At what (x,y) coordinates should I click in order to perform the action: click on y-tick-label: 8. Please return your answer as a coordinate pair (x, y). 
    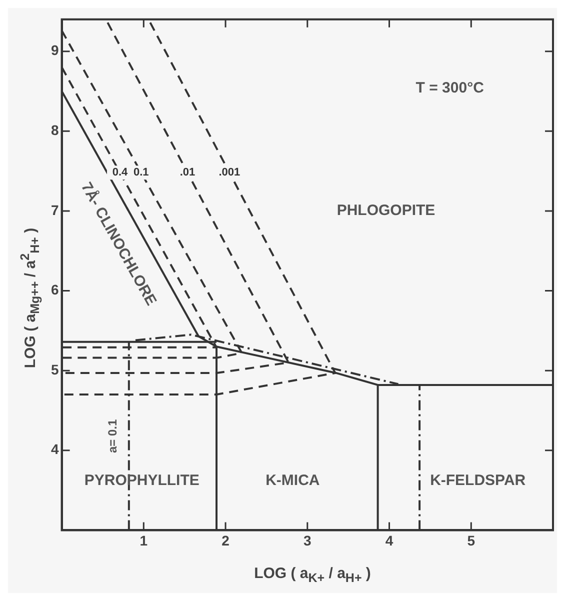
    Looking at the image, I should click on (54, 130).